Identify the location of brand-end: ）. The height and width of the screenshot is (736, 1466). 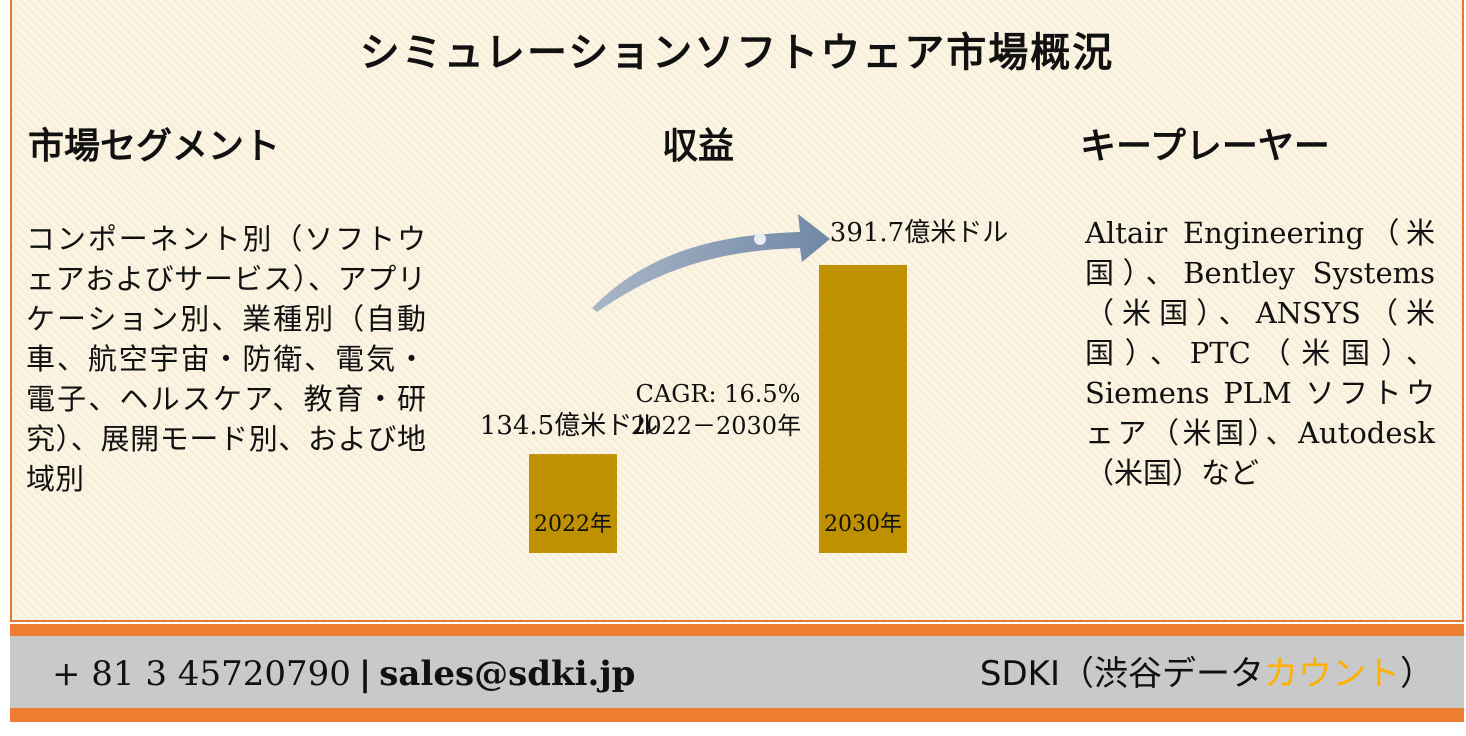
(1417, 674).